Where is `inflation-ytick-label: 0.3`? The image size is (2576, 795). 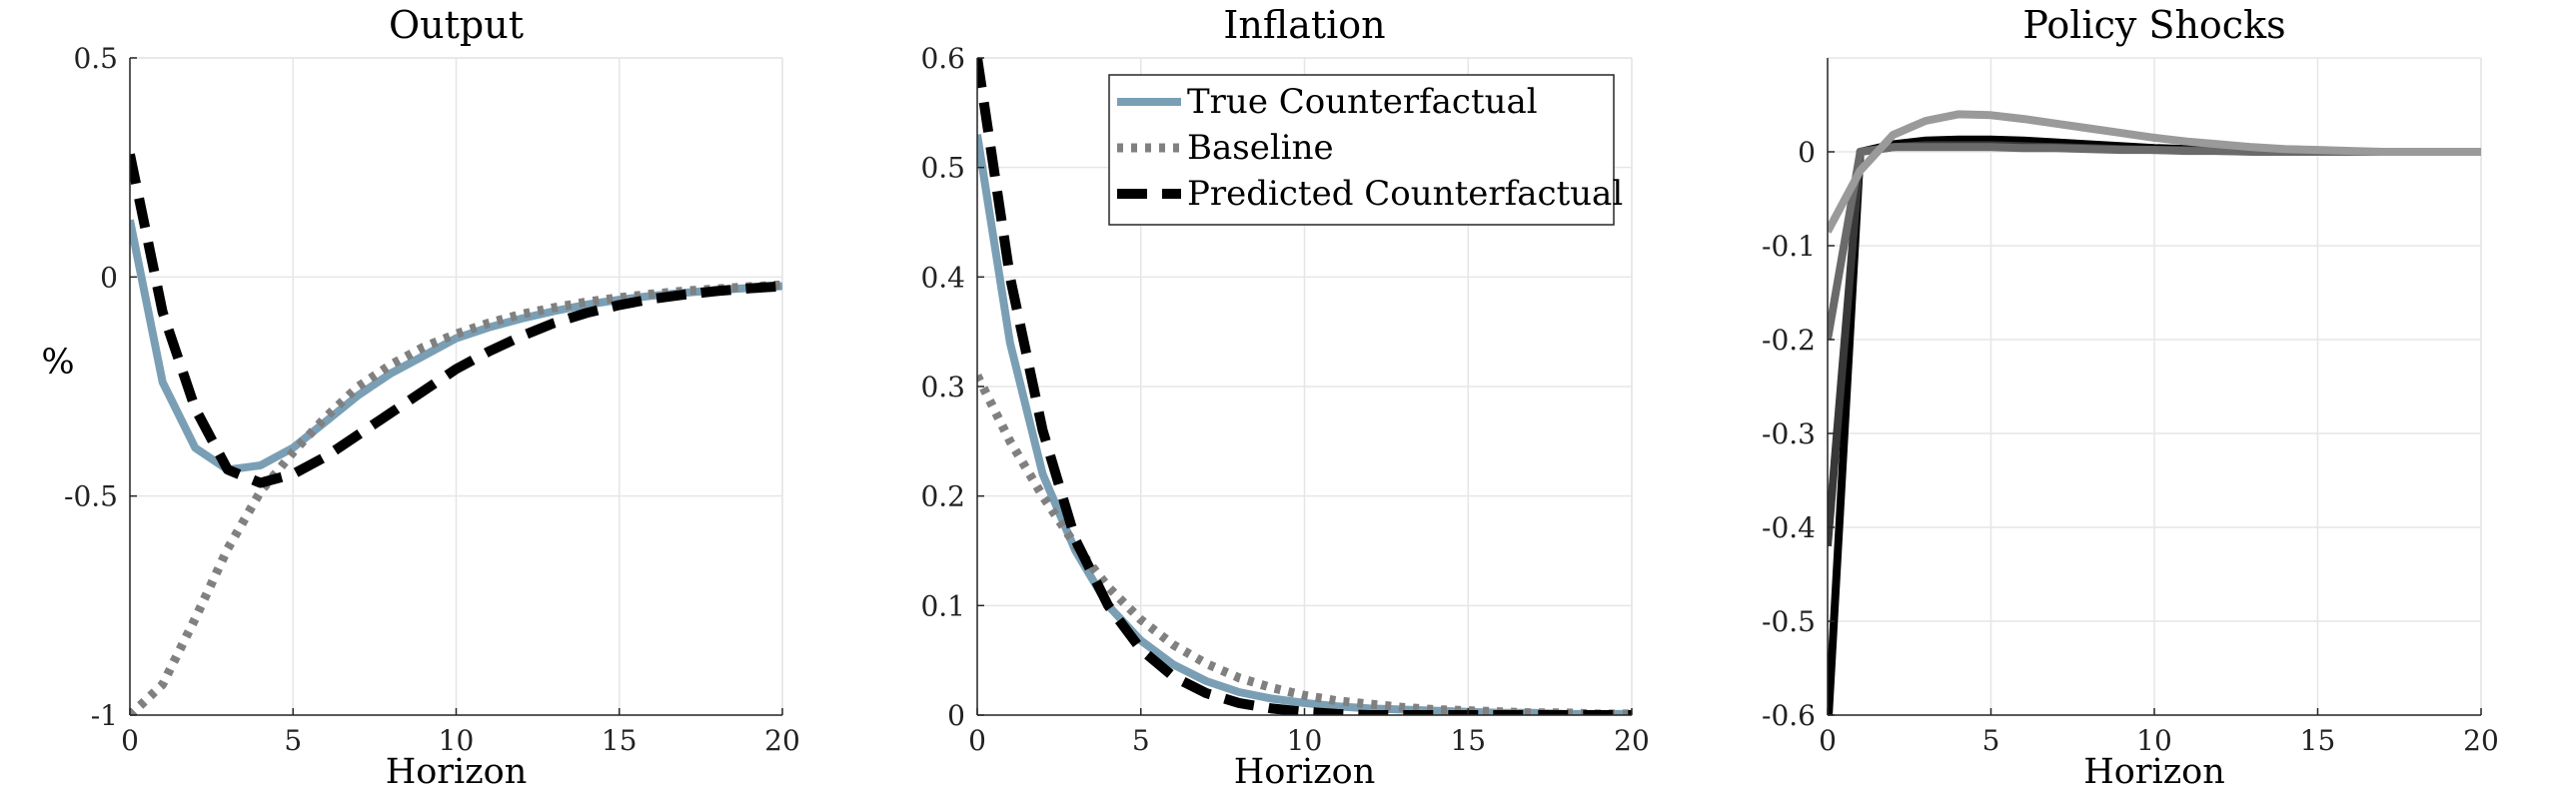
inflation-ytick-label: 0.3 is located at coordinates (942, 387).